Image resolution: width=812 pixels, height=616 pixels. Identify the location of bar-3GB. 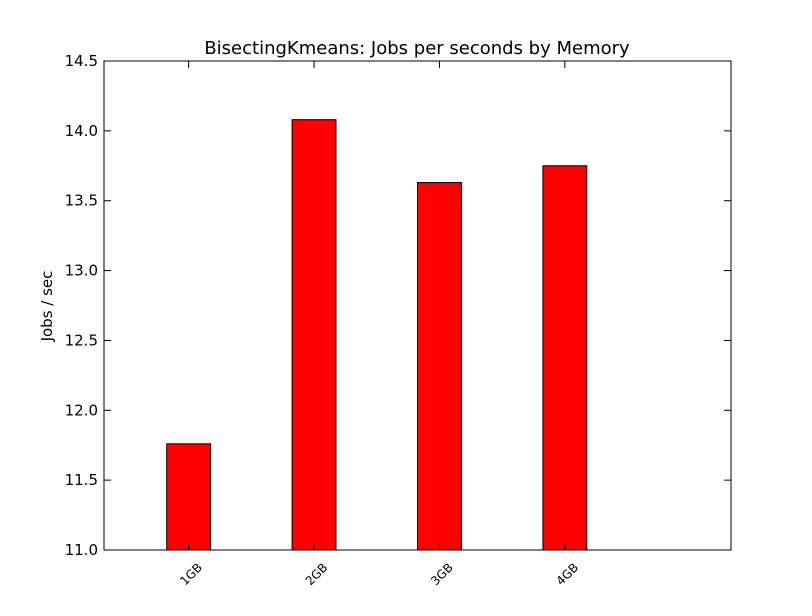
(439, 366).